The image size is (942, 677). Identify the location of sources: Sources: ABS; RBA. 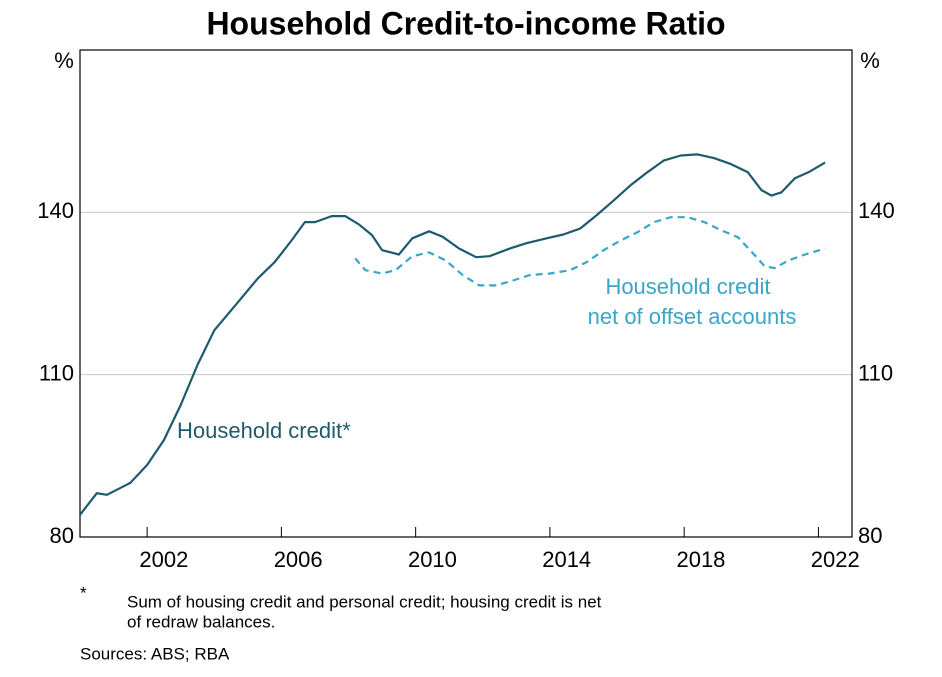
(155, 653).